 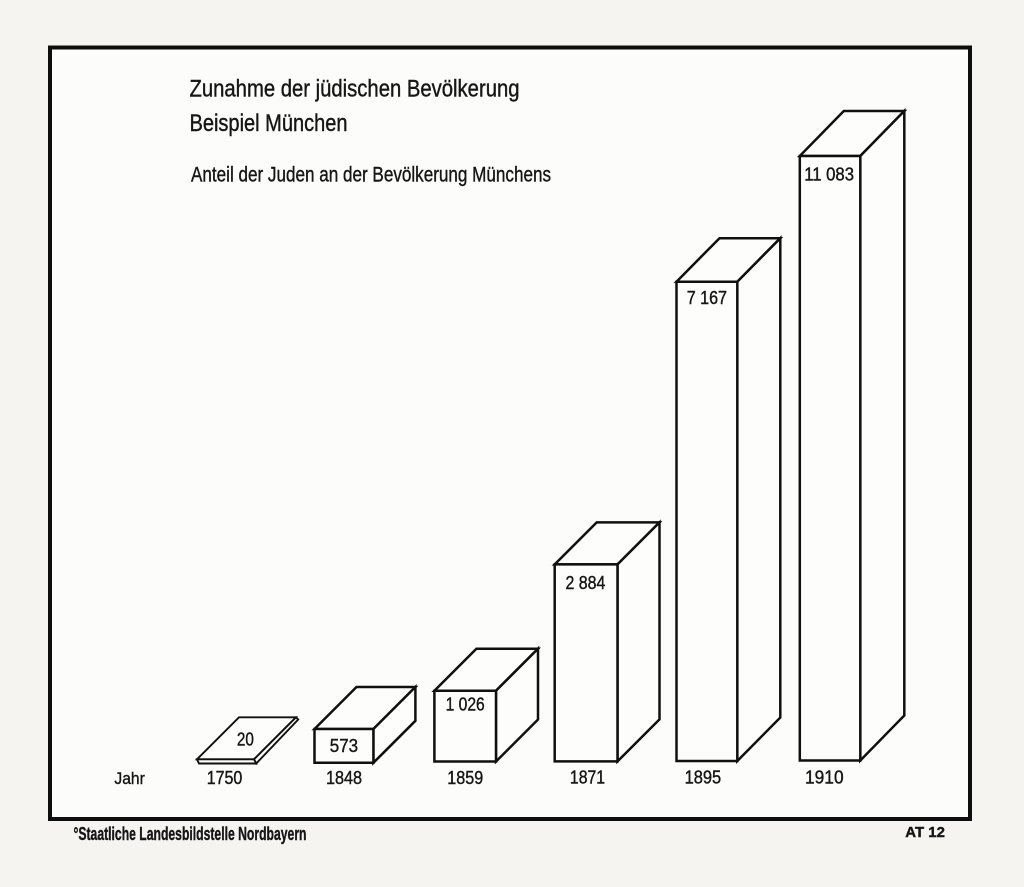 I want to click on svg-text: 1895, so click(x=703, y=778).